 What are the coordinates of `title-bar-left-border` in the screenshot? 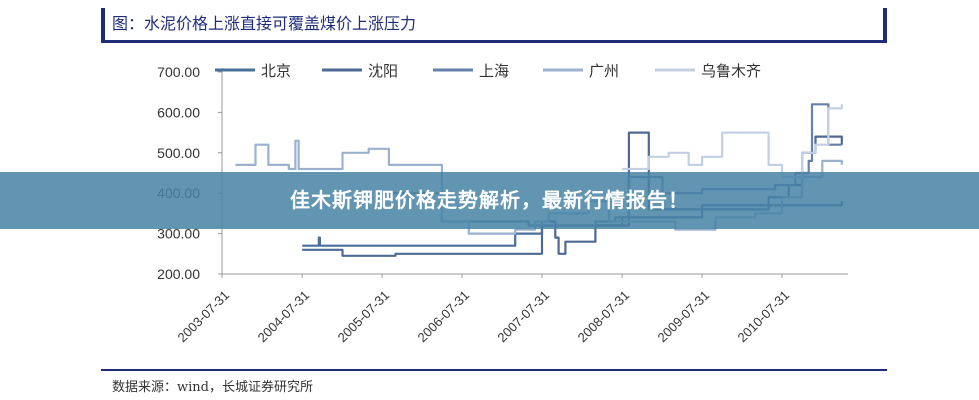 It's located at (103, 25).